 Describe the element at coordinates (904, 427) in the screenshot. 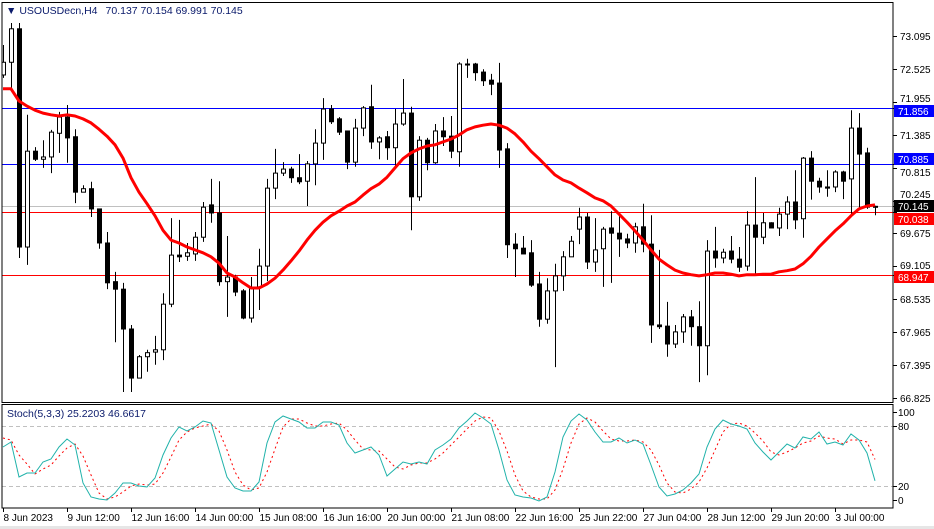

I see `stoch-tick-label: 80` at that location.